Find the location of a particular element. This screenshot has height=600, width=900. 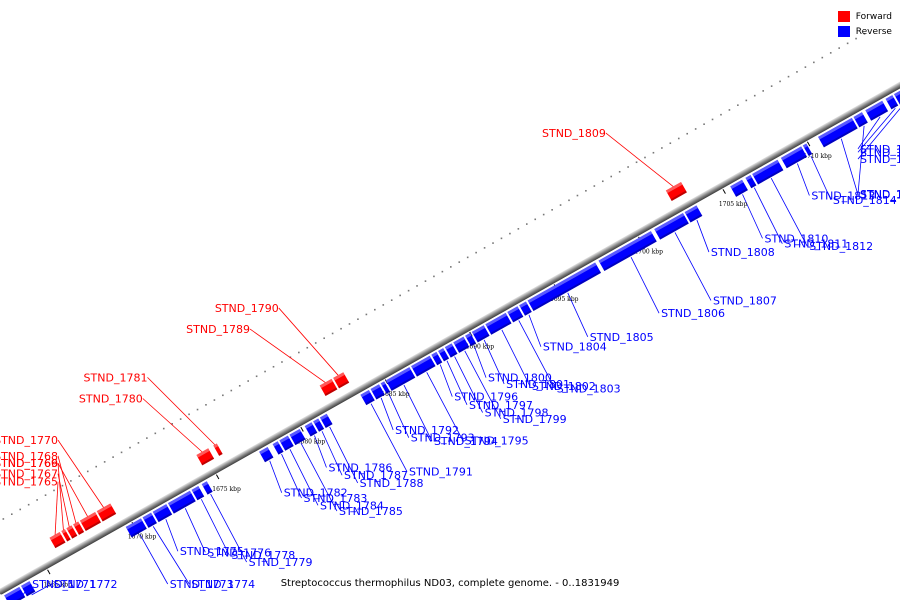

gene-label-stnd_1801: STND_1801 is located at coordinates (538, 384).